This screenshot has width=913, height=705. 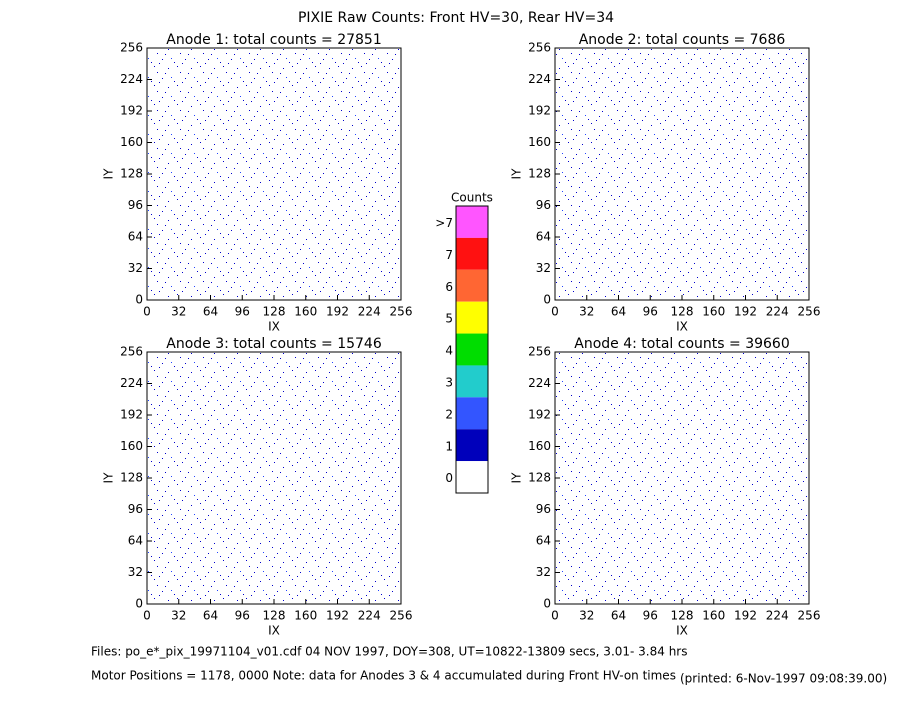 I want to click on colorbar-label: 4, so click(x=449, y=351).